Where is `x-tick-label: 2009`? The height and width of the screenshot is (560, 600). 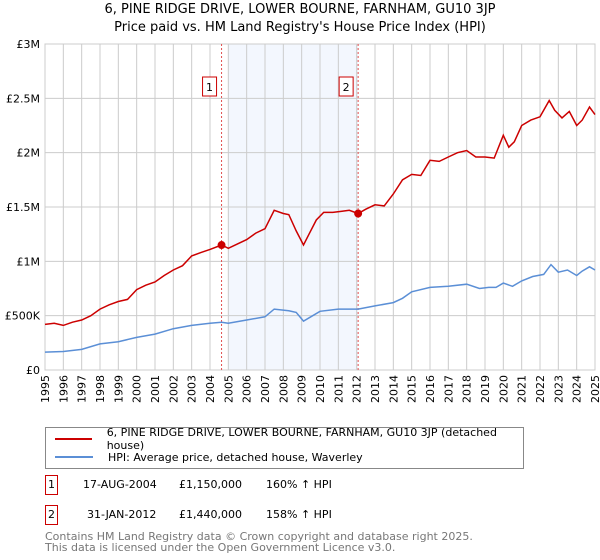
x-tick-label: 2009 is located at coordinates (302, 389).